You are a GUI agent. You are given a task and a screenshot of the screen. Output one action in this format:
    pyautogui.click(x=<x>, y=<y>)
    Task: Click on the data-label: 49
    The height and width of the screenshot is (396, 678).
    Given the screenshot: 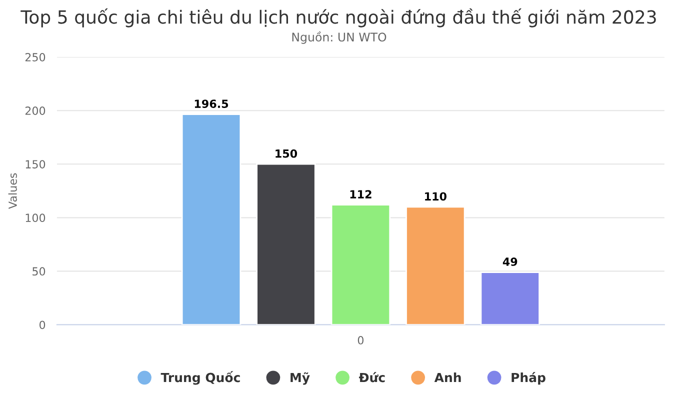 What is the action you would take?
    pyautogui.click(x=510, y=262)
    